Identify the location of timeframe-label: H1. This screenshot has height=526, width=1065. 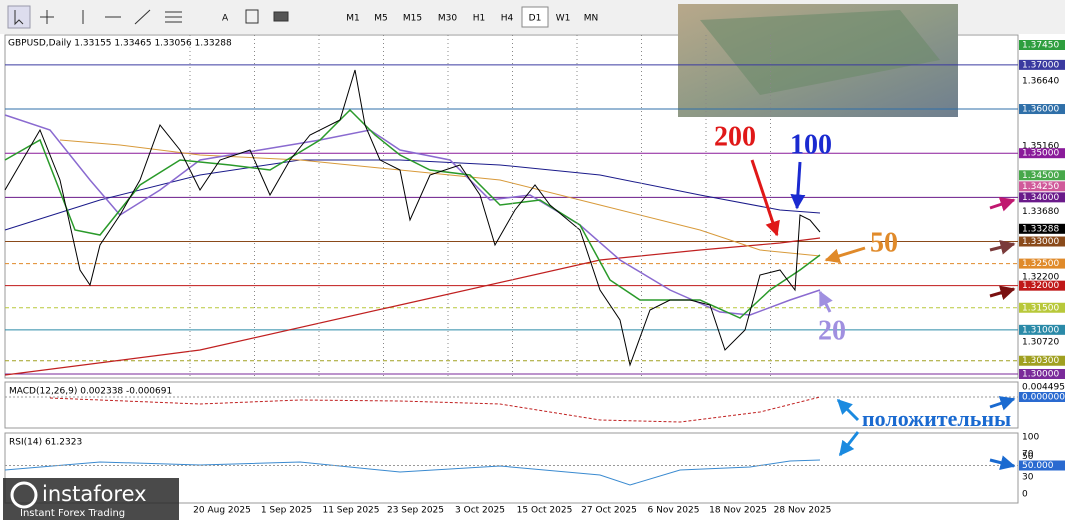
(479, 19).